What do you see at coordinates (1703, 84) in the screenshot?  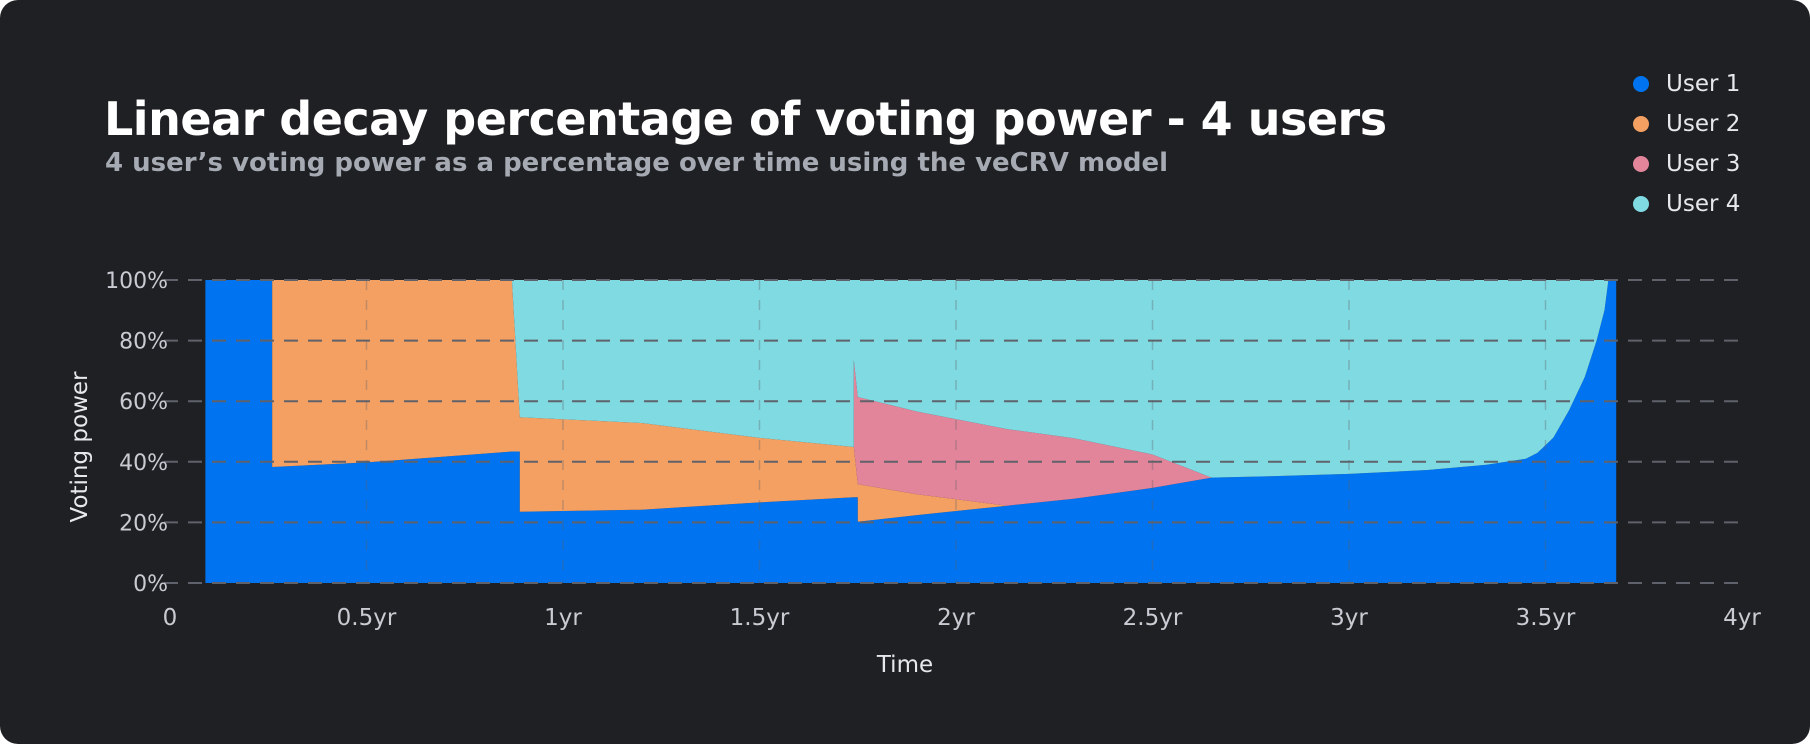 I see `legend-label: User 1` at bounding box center [1703, 84].